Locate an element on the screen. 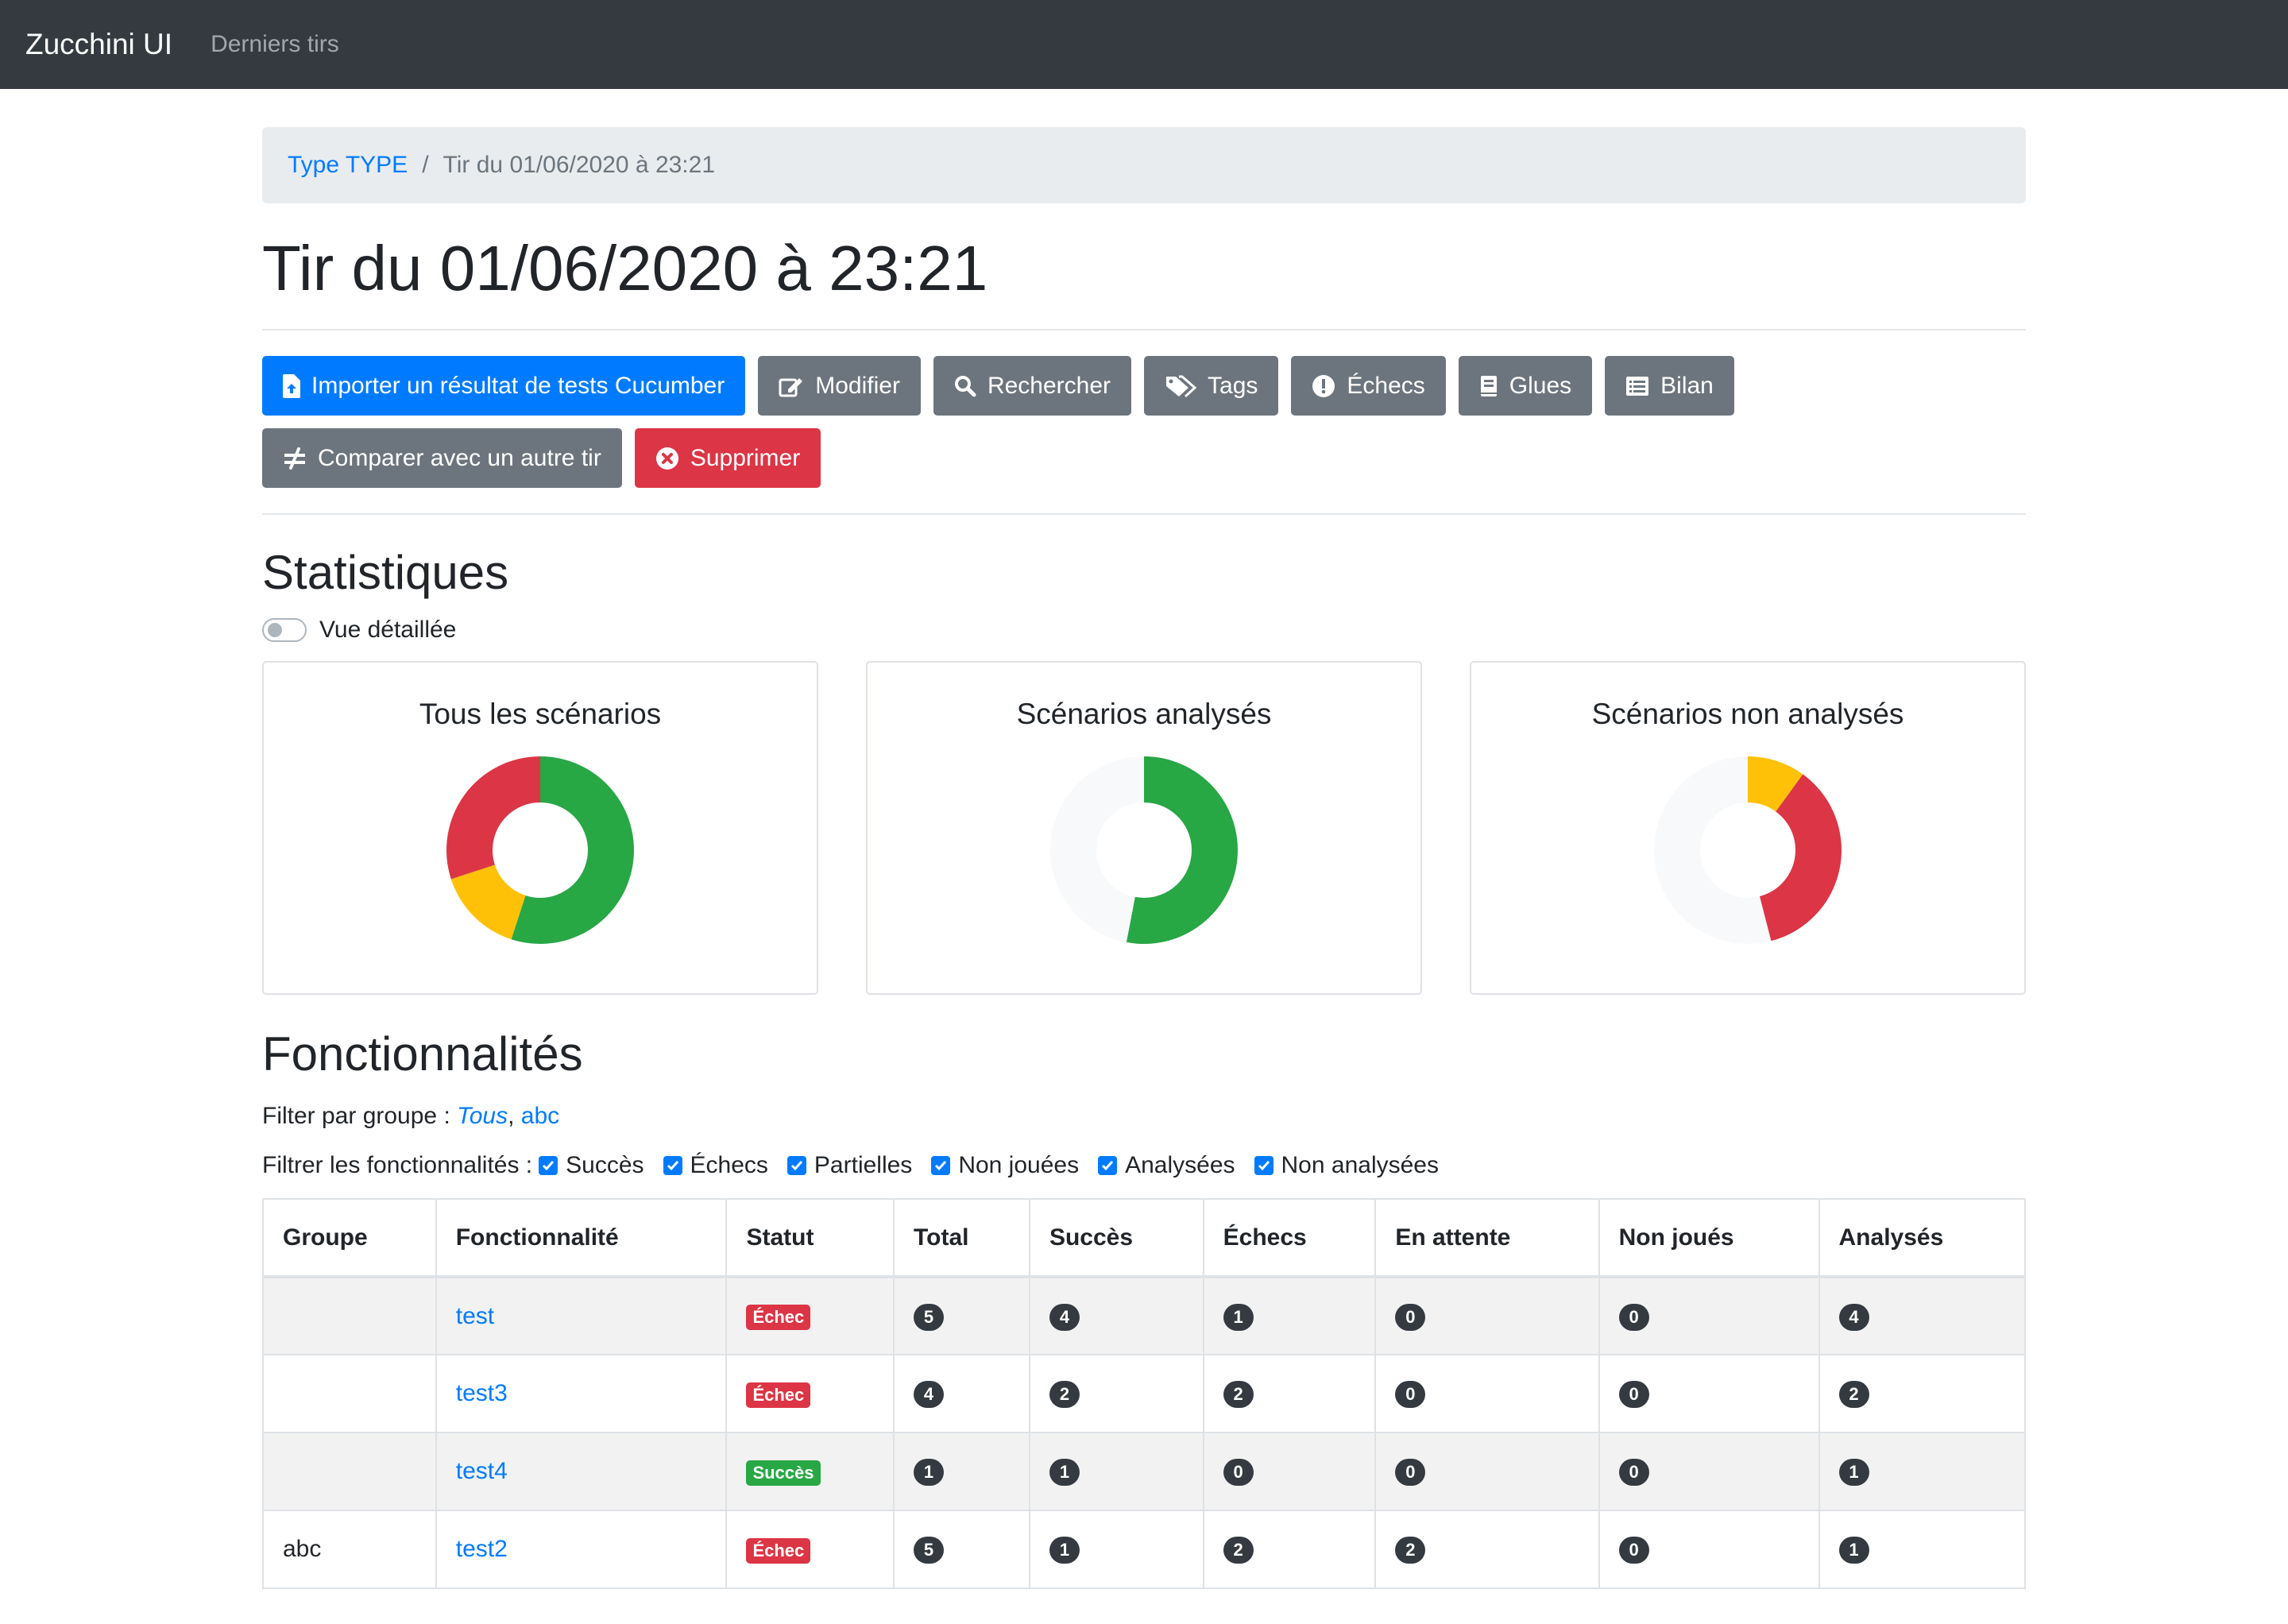 This screenshot has width=2288, height=1624. report-button: Bilan is located at coordinates (1669, 386).